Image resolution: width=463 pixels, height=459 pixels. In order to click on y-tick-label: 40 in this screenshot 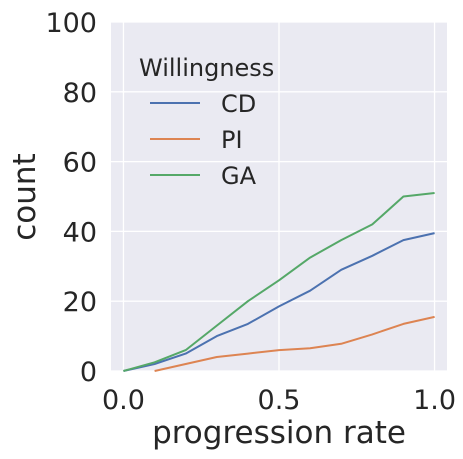, I will do `click(80, 232)`.